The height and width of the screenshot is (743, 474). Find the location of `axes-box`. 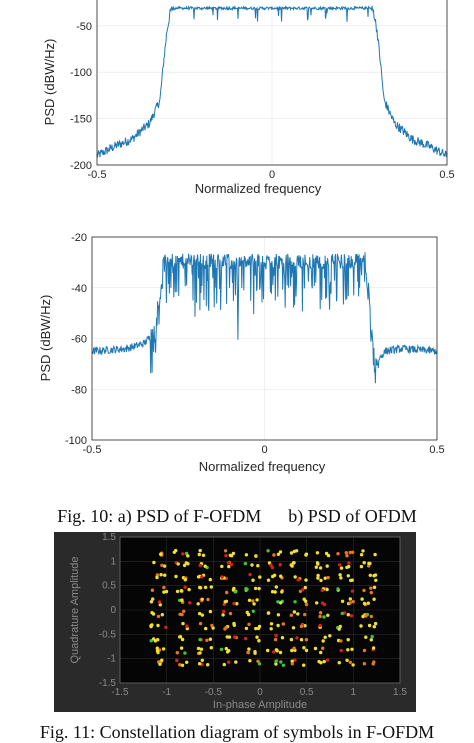

axes-box is located at coordinates (260, 610).